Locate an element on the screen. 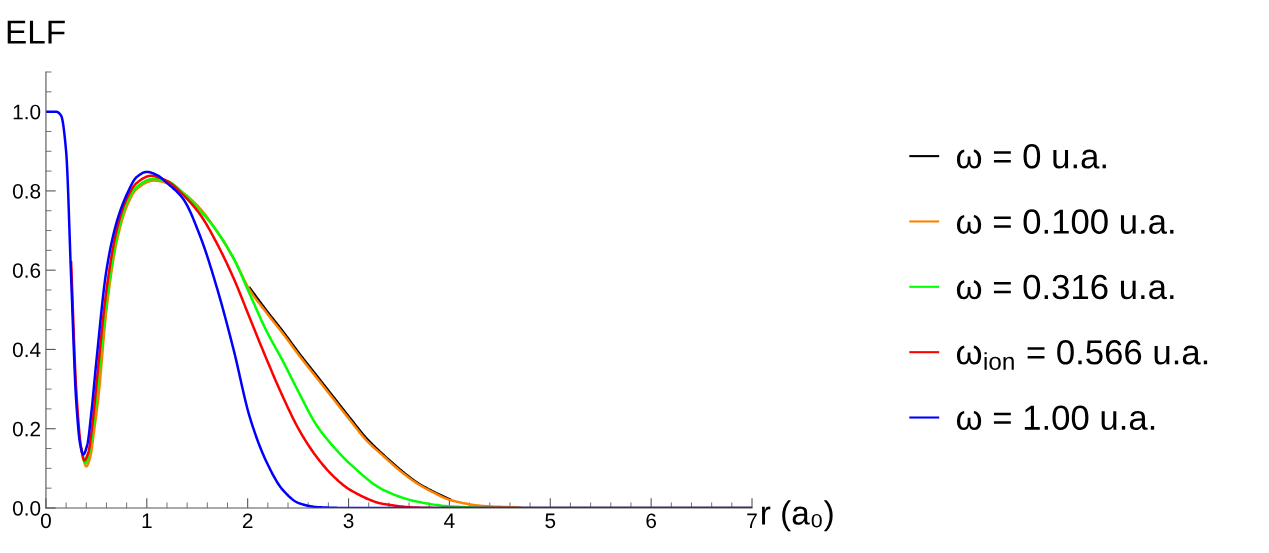 Image resolution: width=1269 pixels, height=553 pixels. x-tick-label: 2 is located at coordinates (247, 520).